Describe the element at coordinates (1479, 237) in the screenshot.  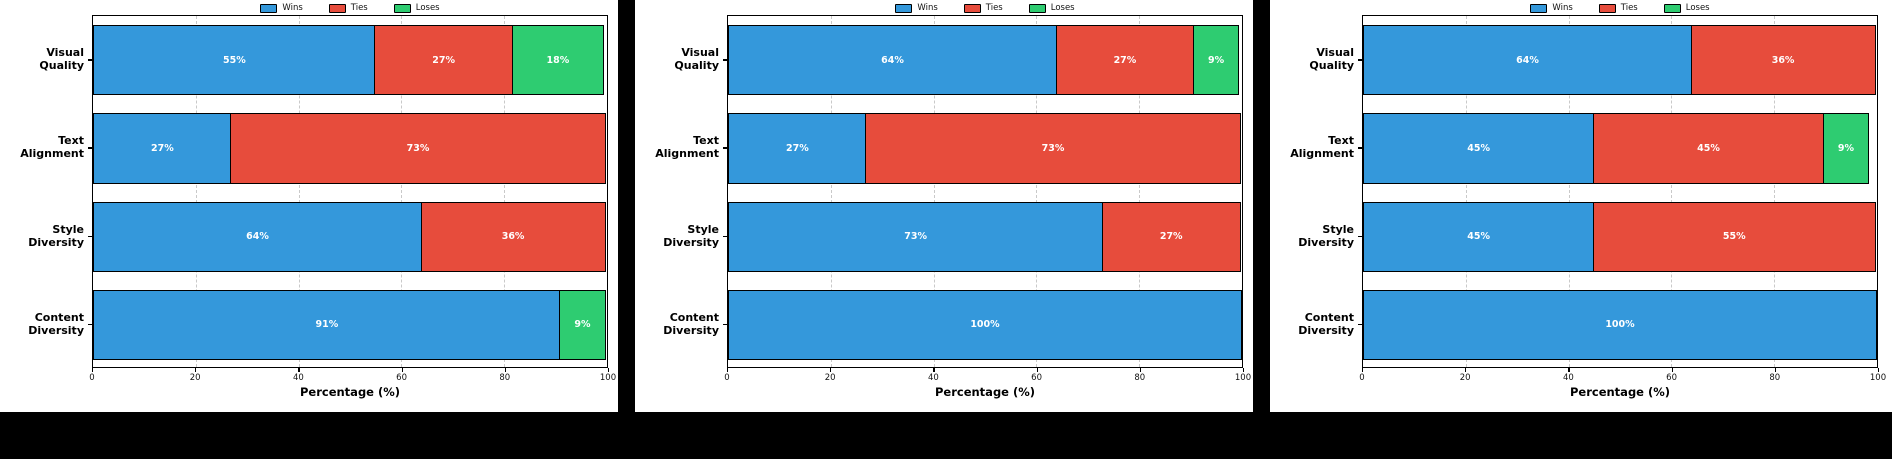
I see `bar-segment-label: 45%` at that location.